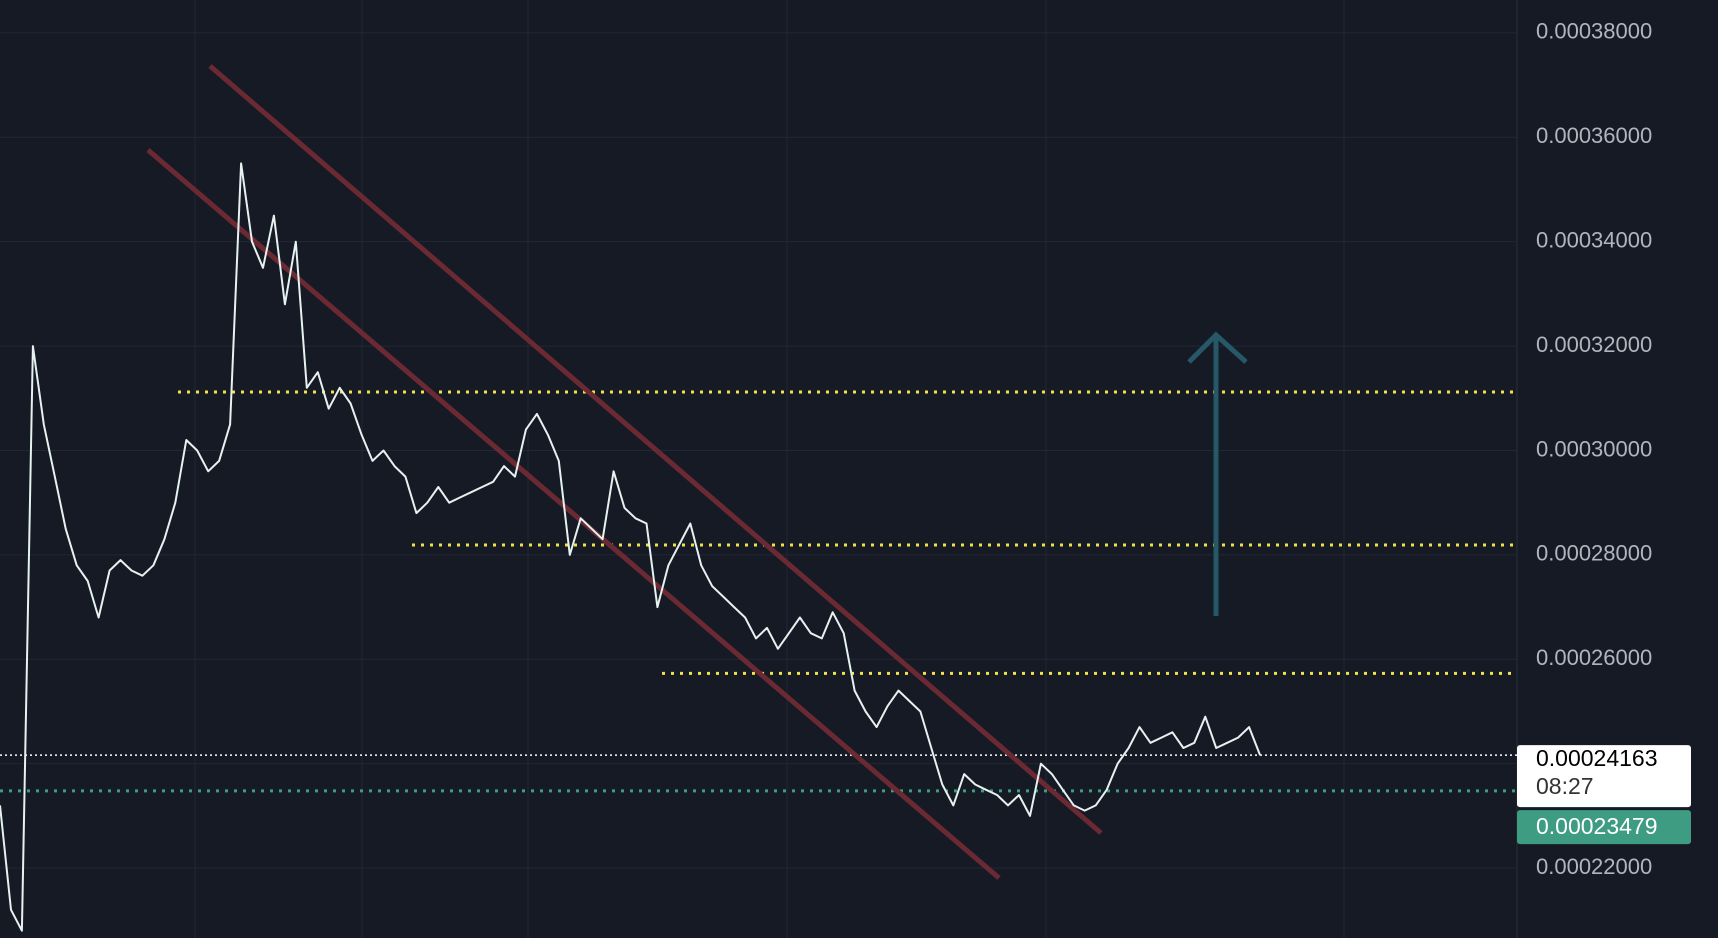 The height and width of the screenshot is (938, 1718). I want to click on y-tick-label: 0.00030000, so click(1594, 448).